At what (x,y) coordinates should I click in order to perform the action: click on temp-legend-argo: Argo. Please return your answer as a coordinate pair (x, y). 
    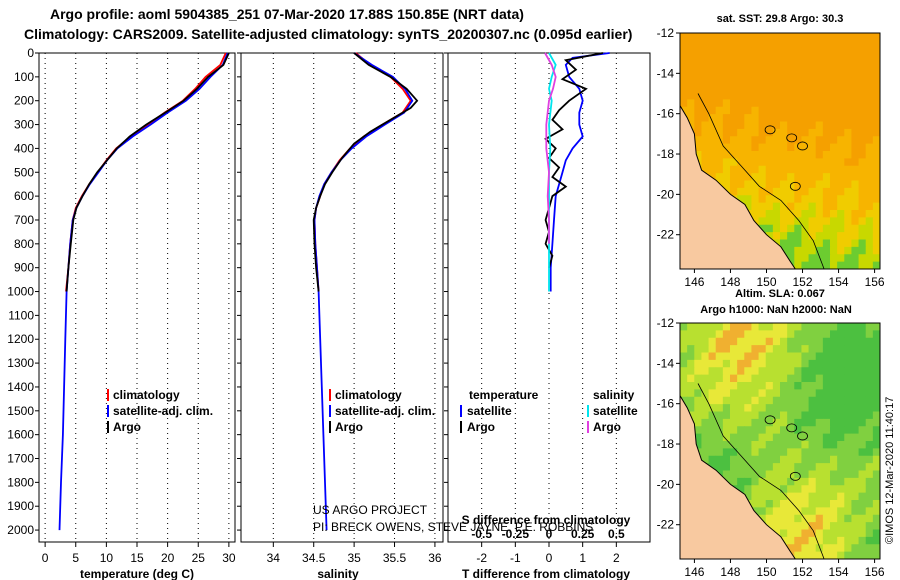
    Looking at the image, I should click on (127, 427).